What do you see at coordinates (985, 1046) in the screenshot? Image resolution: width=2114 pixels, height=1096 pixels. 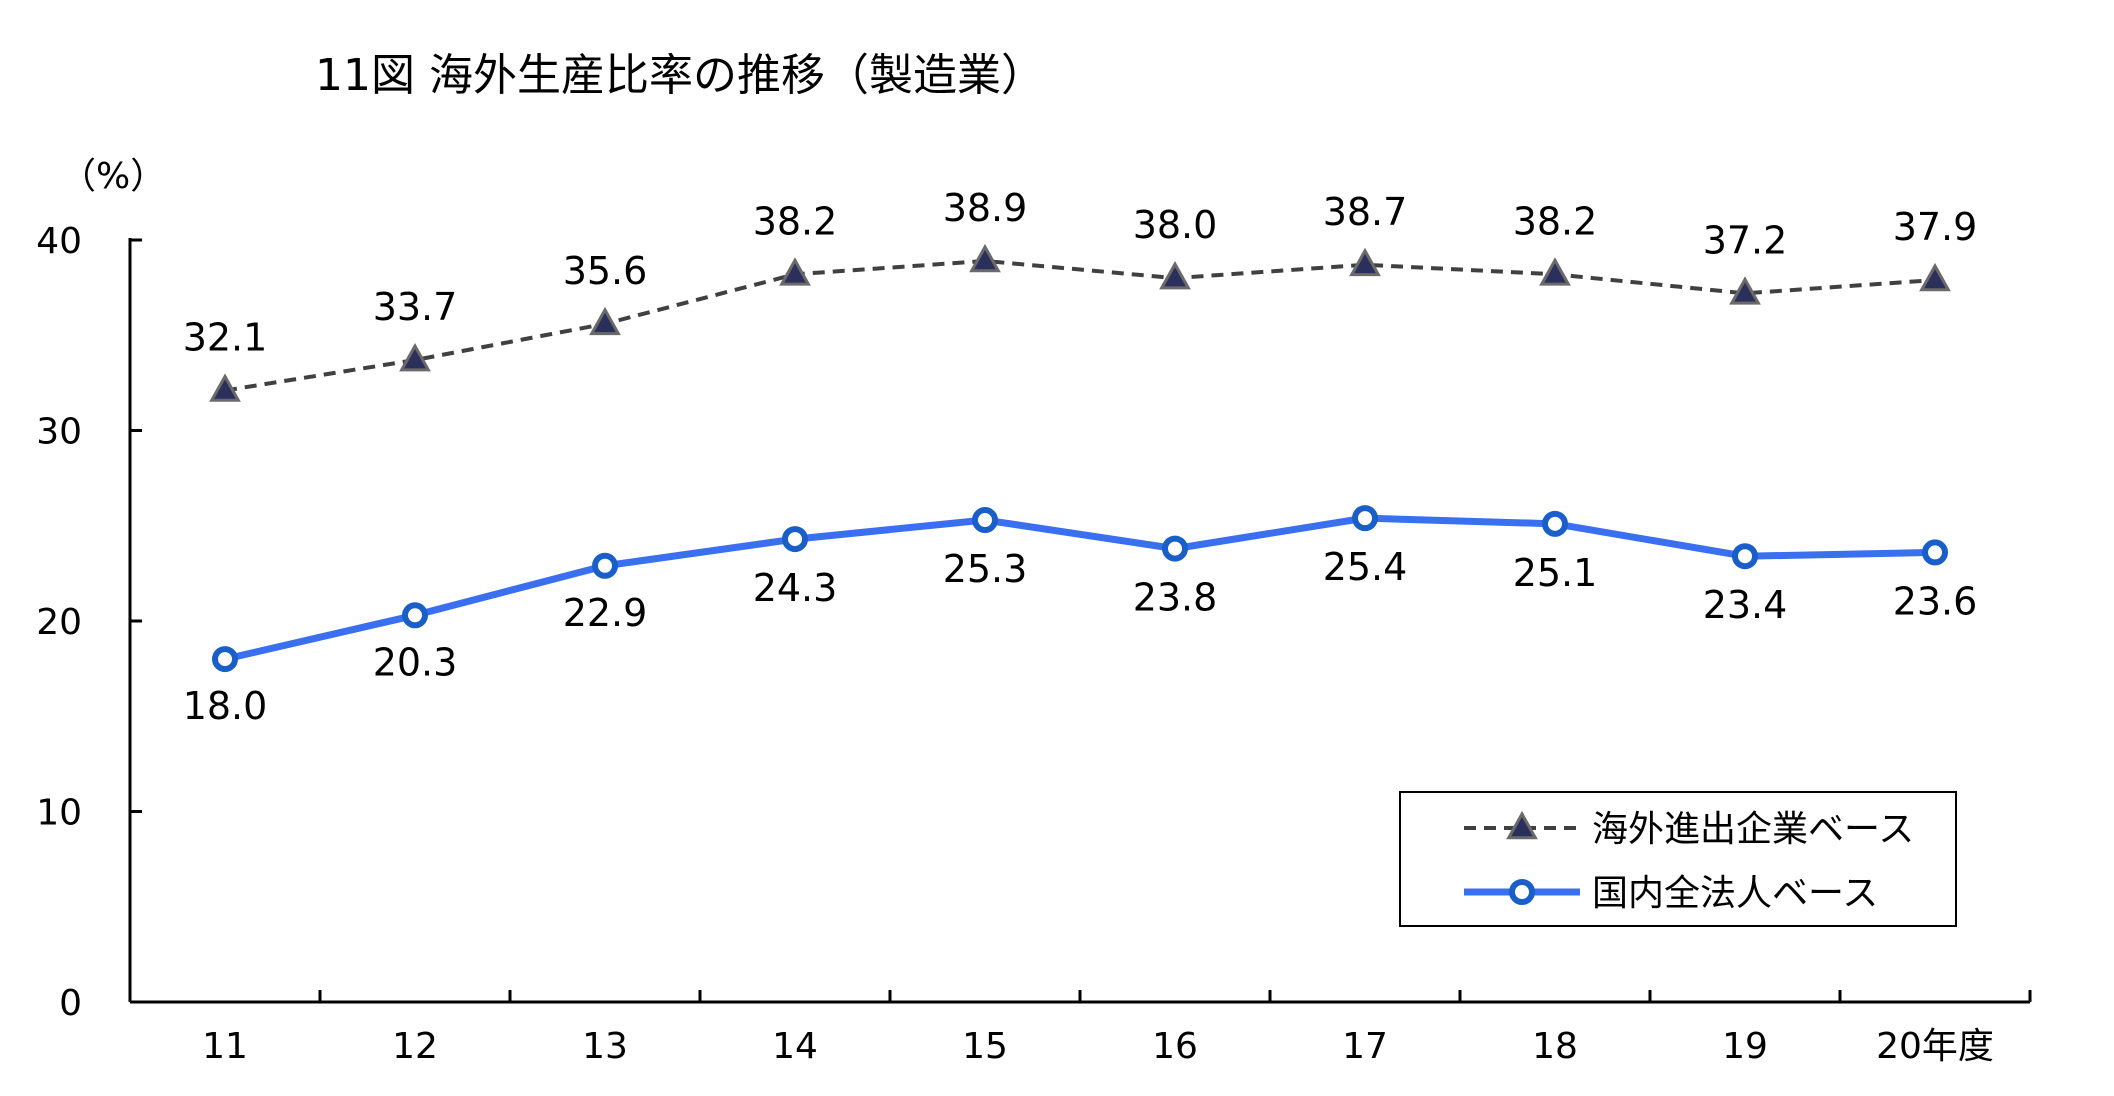 I see `x-tick-label: 15` at bounding box center [985, 1046].